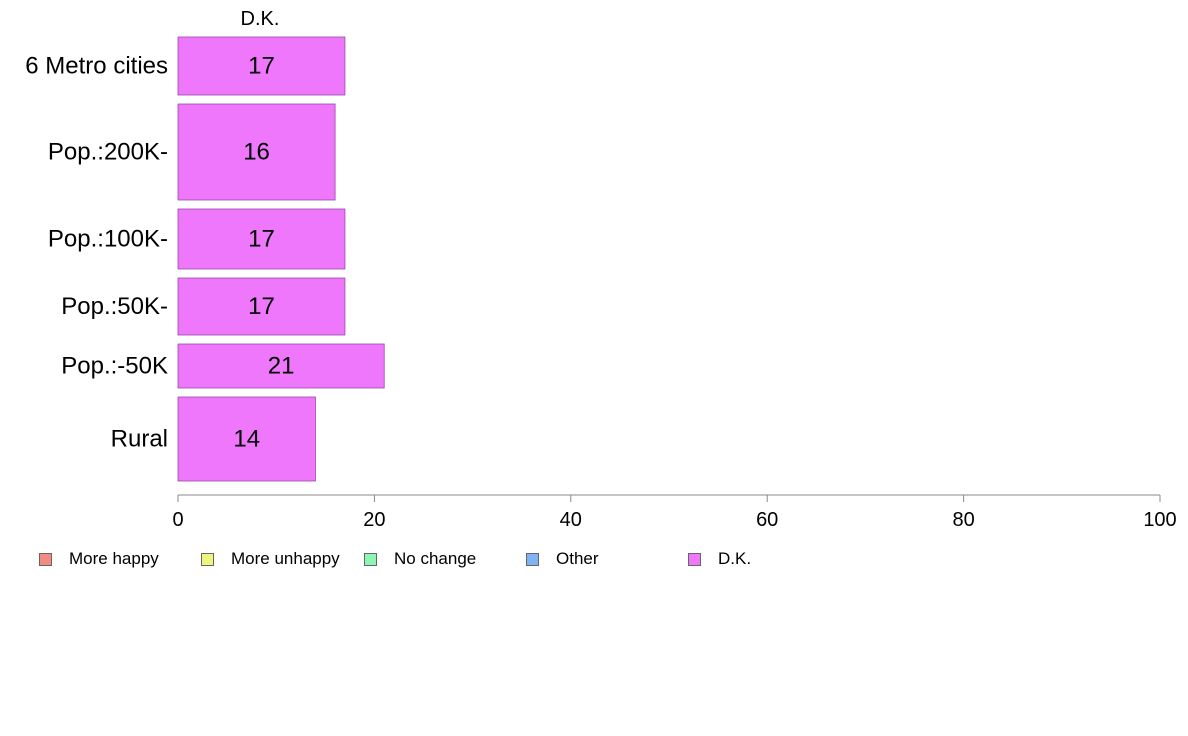 Image resolution: width=1188 pixels, height=736 pixels. Describe the element at coordinates (577, 558) in the screenshot. I see `legend-label: Other` at that location.